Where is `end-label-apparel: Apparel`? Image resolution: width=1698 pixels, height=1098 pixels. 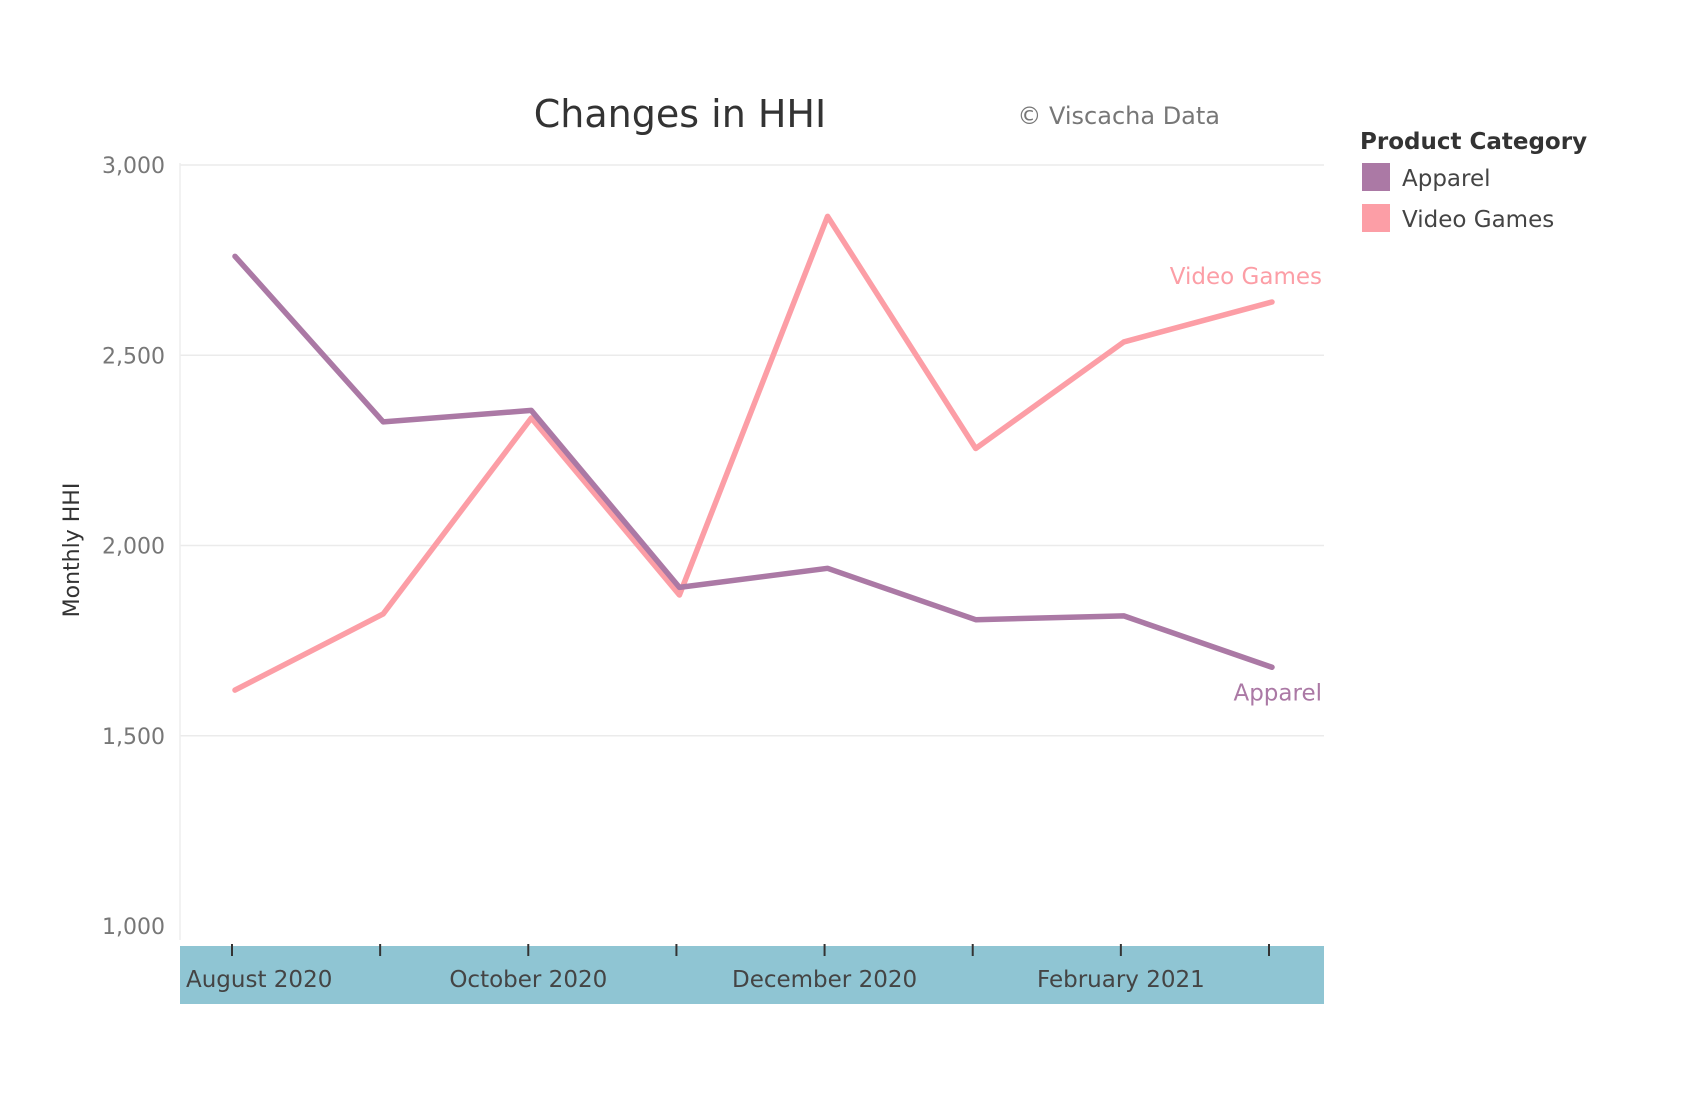
end-label-apparel: Apparel is located at coordinates (1277, 693).